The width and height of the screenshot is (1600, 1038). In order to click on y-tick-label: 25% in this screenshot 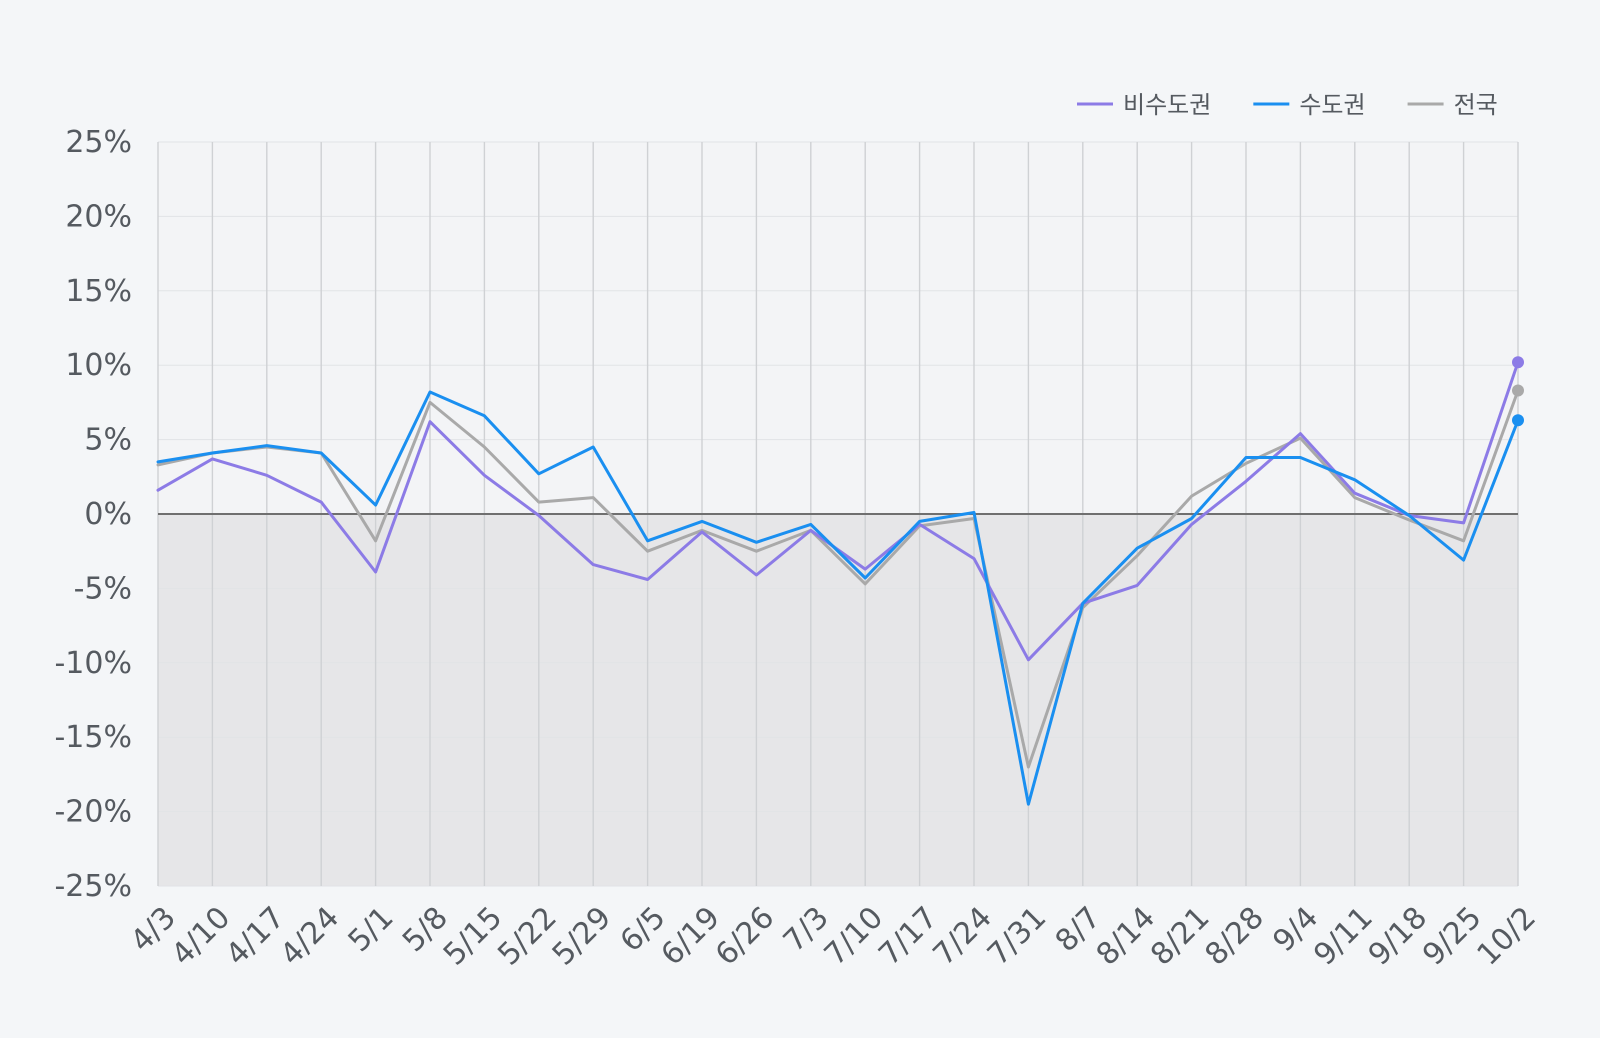, I will do `click(98, 142)`.